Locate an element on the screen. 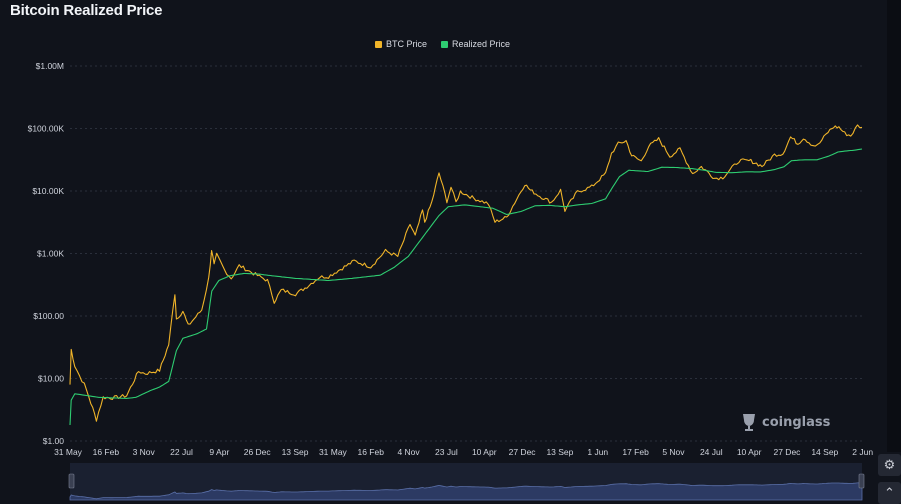 The image size is (901, 504). legend-item-btc-price: BTC Price is located at coordinates (400, 44).